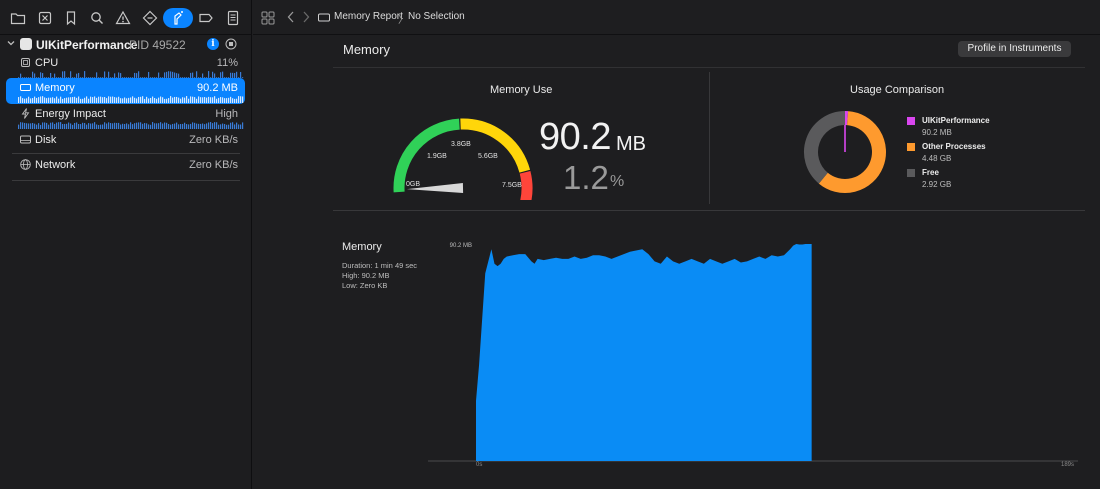  Describe the element at coordinates (233, 18) in the screenshot. I see `report-list-icon` at that location.